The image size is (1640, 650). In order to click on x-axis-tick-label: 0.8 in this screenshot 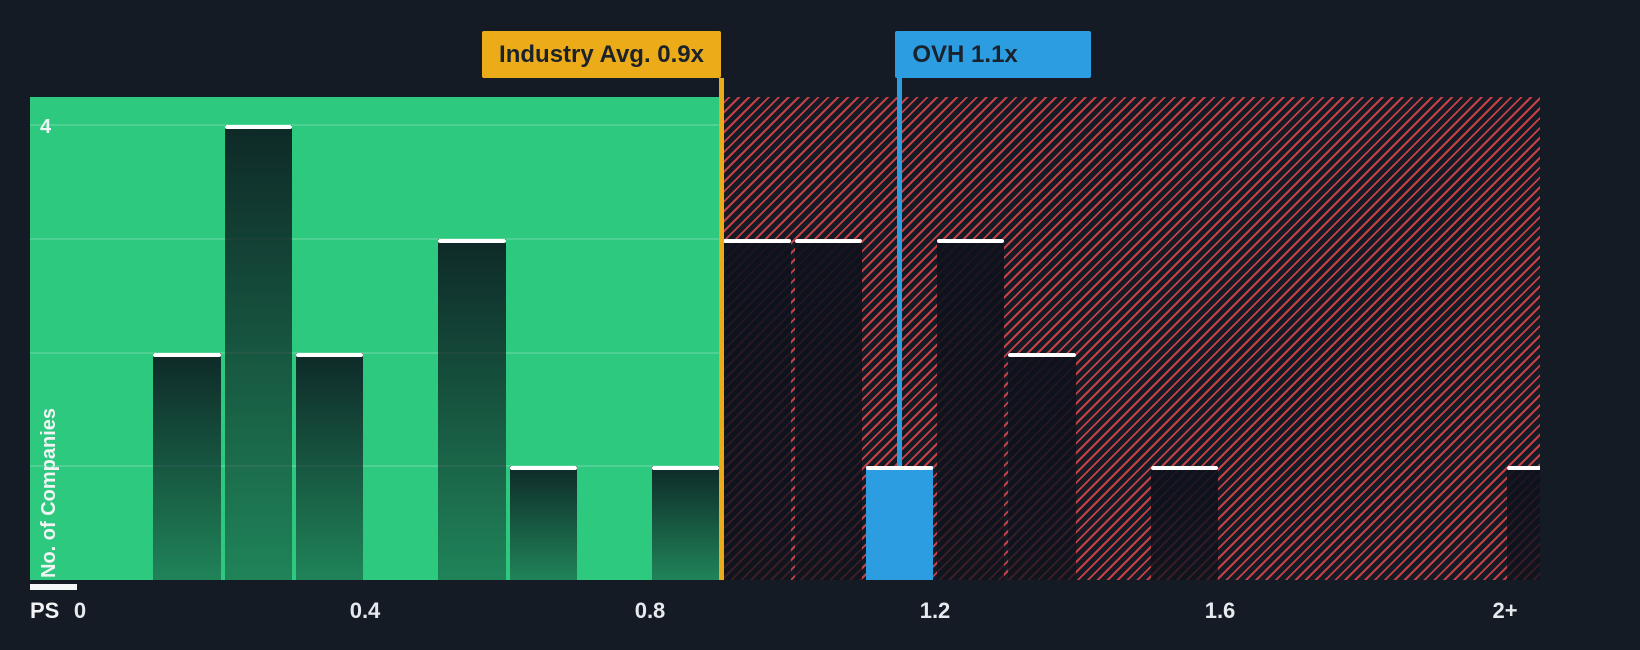, I will do `click(650, 610)`.